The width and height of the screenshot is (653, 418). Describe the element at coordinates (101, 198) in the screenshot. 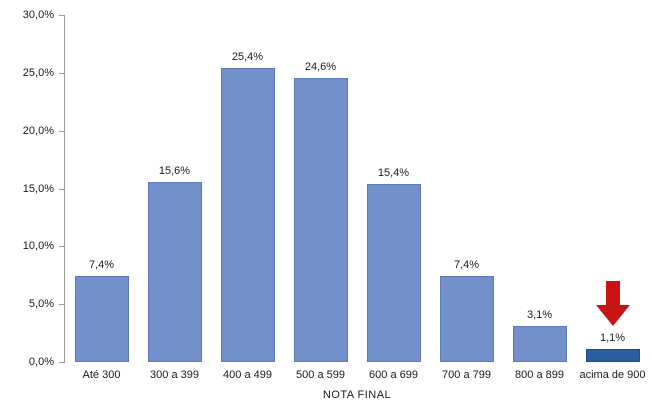

I see `bar-column: 7,4% Até 300` at that location.